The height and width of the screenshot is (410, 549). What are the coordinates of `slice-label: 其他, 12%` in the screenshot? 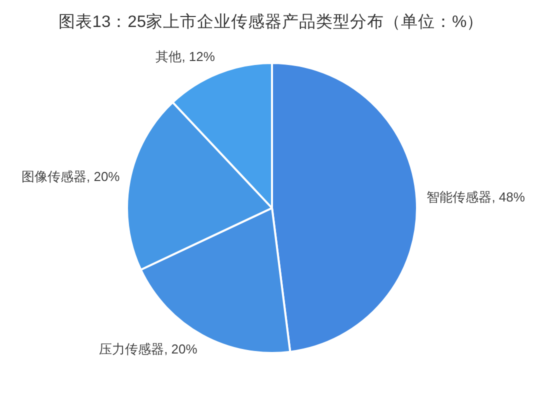 It's located at (186, 56).